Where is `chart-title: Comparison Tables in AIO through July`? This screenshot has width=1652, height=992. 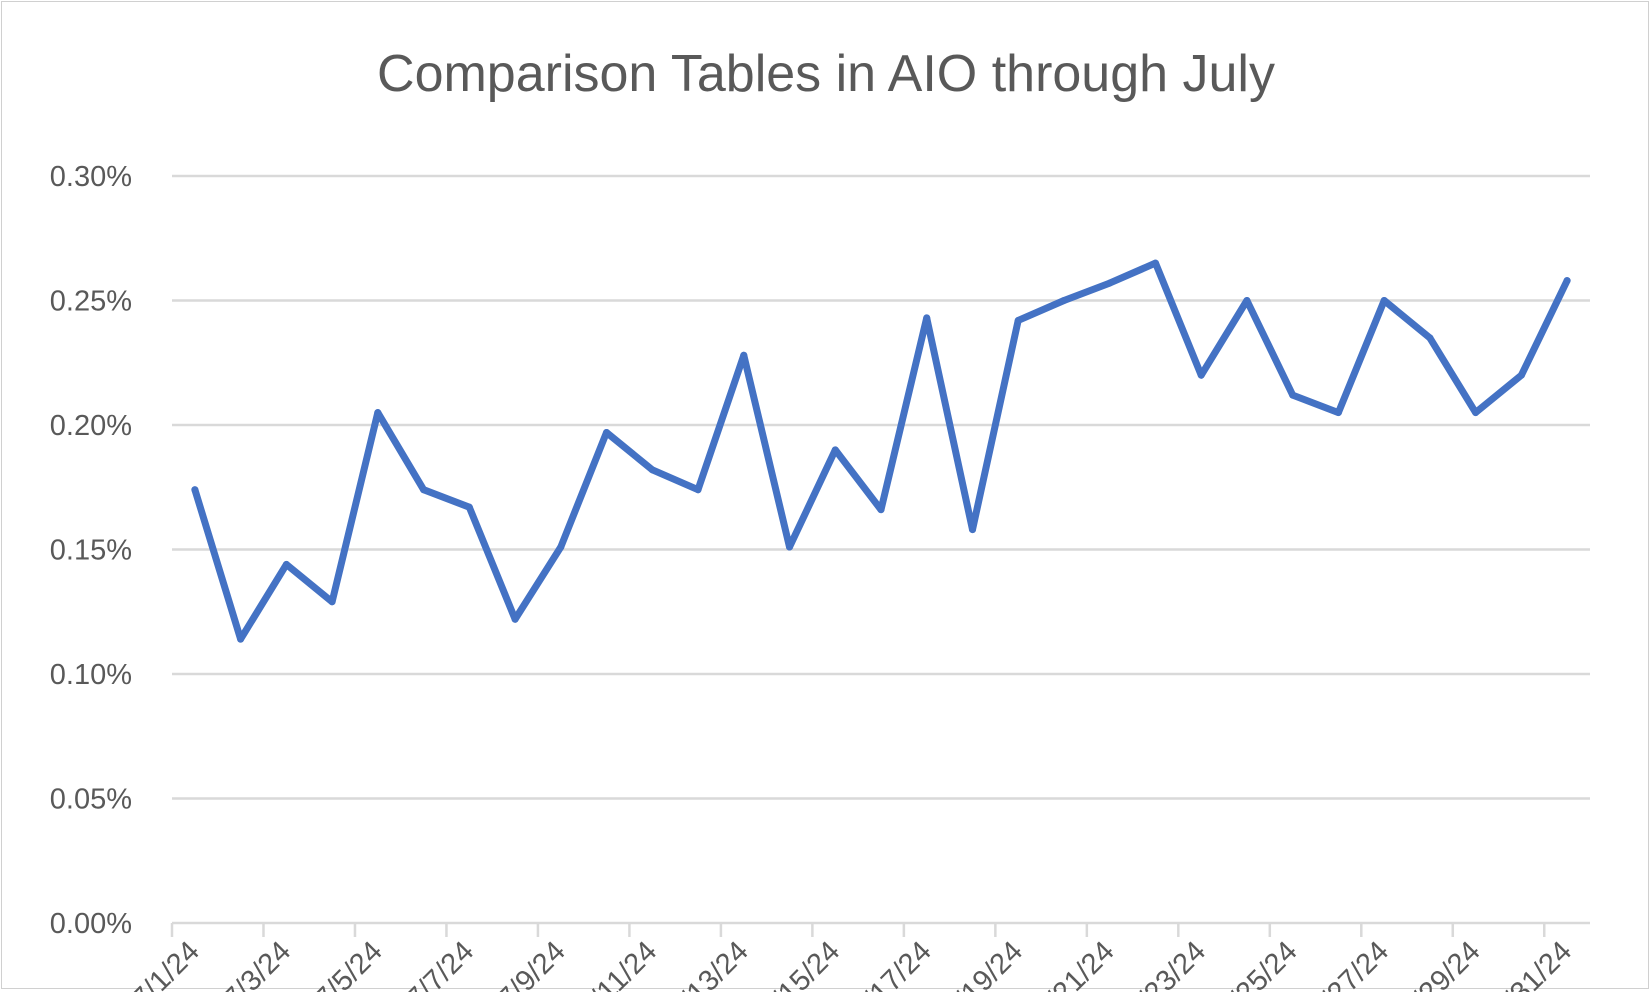 chart-title: Comparison Tables in AIO through July is located at coordinates (826, 74).